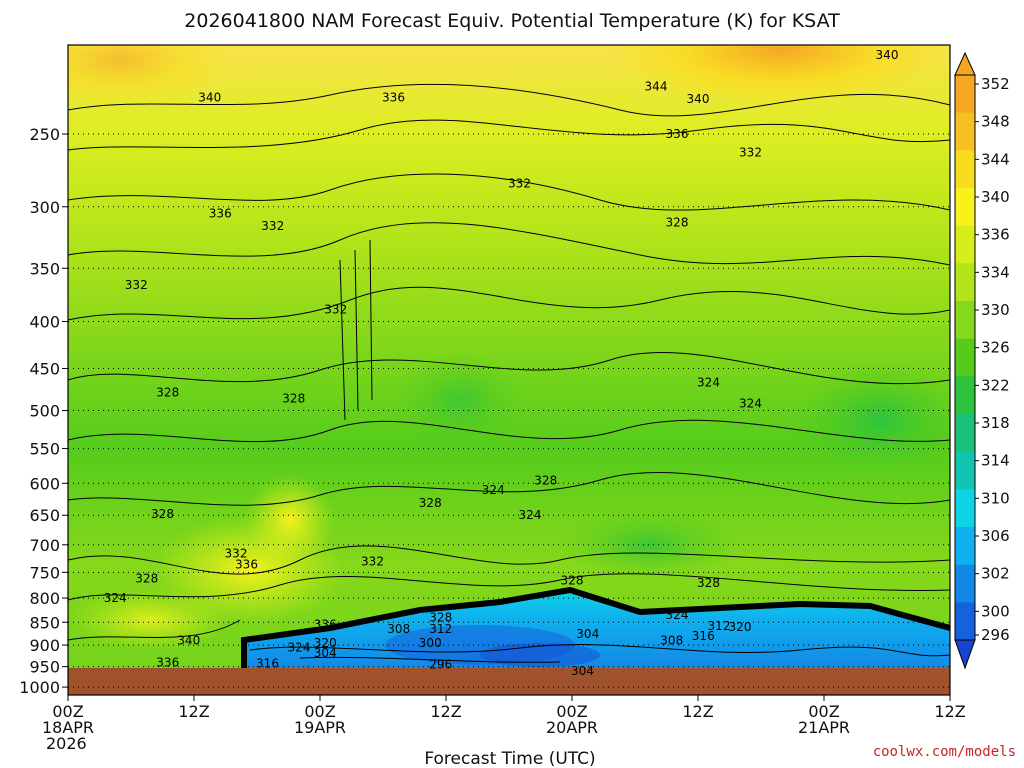  What do you see at coordinates (995, 348) in the screenshot?
I see `colorbar-label: 326` at bounding box center [995, 348].